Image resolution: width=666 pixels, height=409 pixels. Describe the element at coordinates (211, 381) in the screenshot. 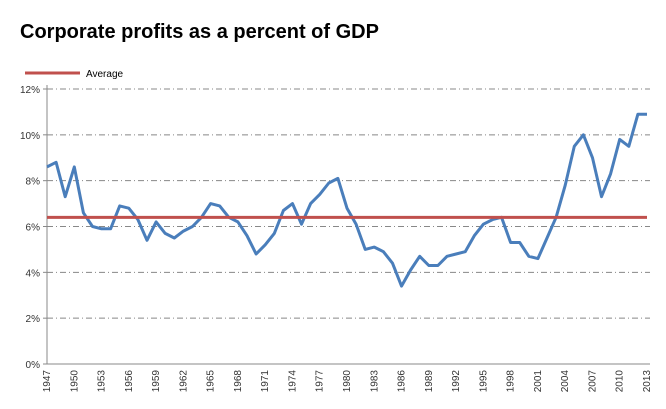

I see `x-tick-label: 1965` at that location.